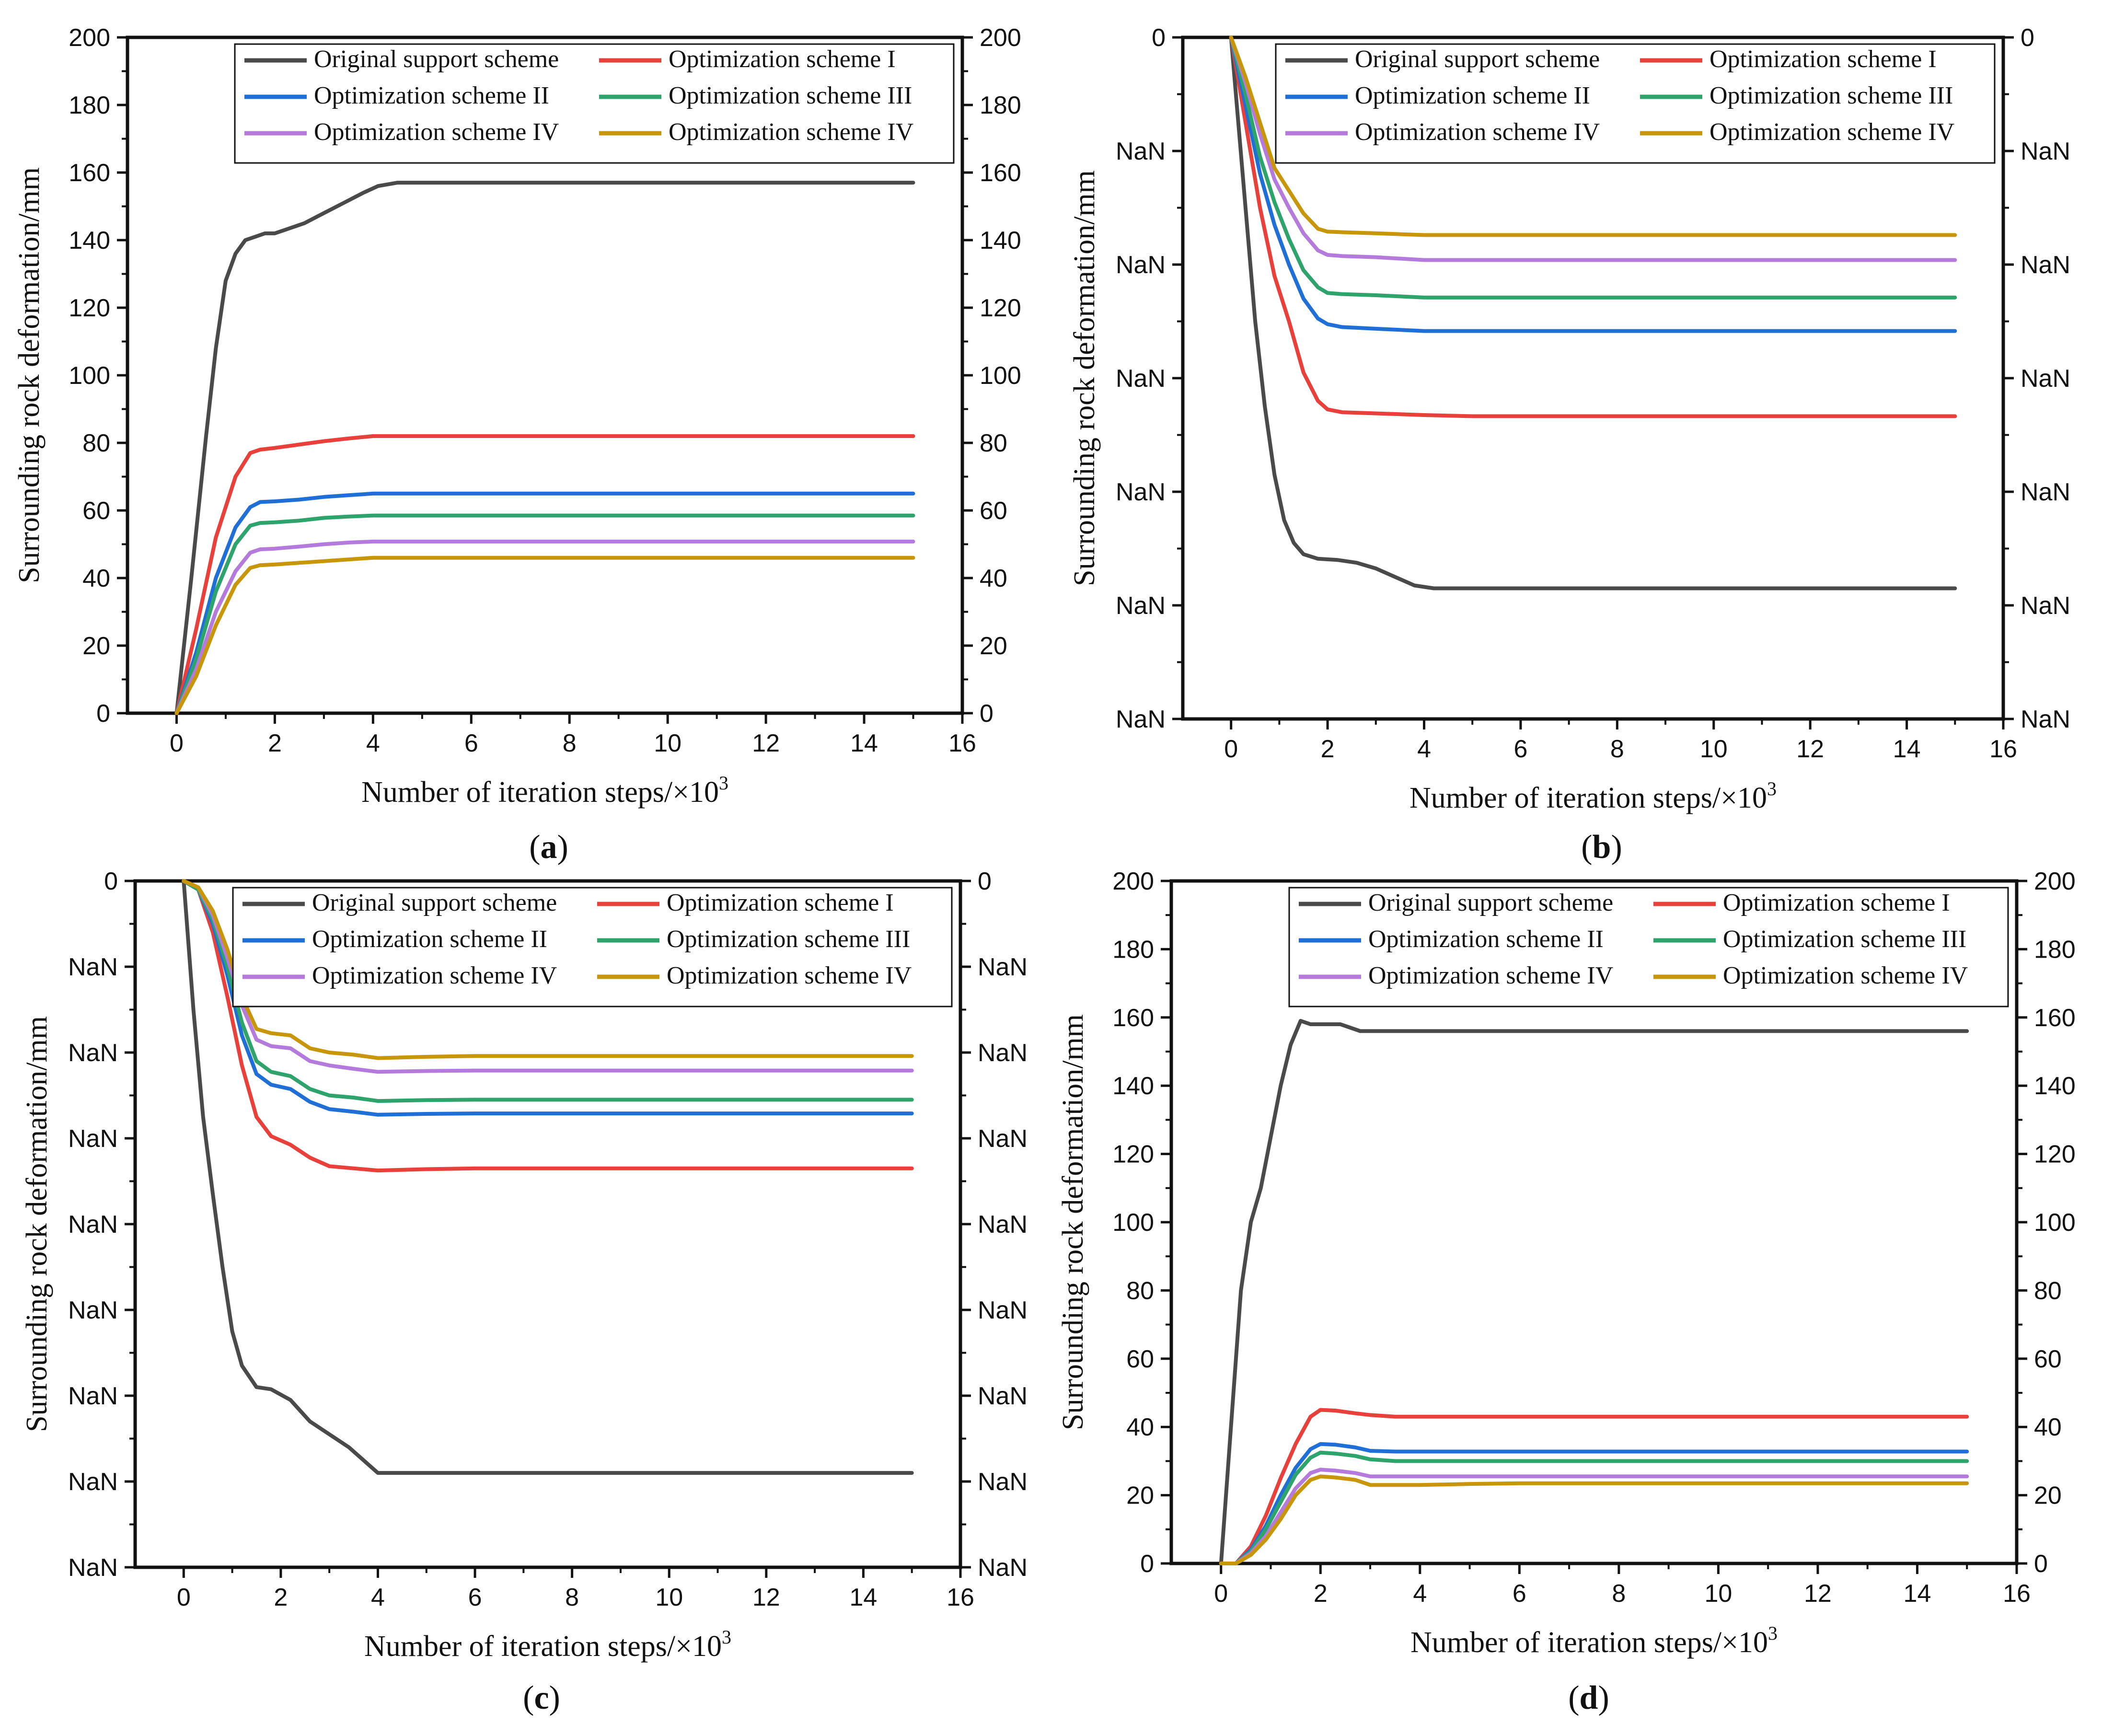 Image resolution: width=2102 pixels, height=1736 pixels. I want to click on caption-letter: c, so click(541, 1698).